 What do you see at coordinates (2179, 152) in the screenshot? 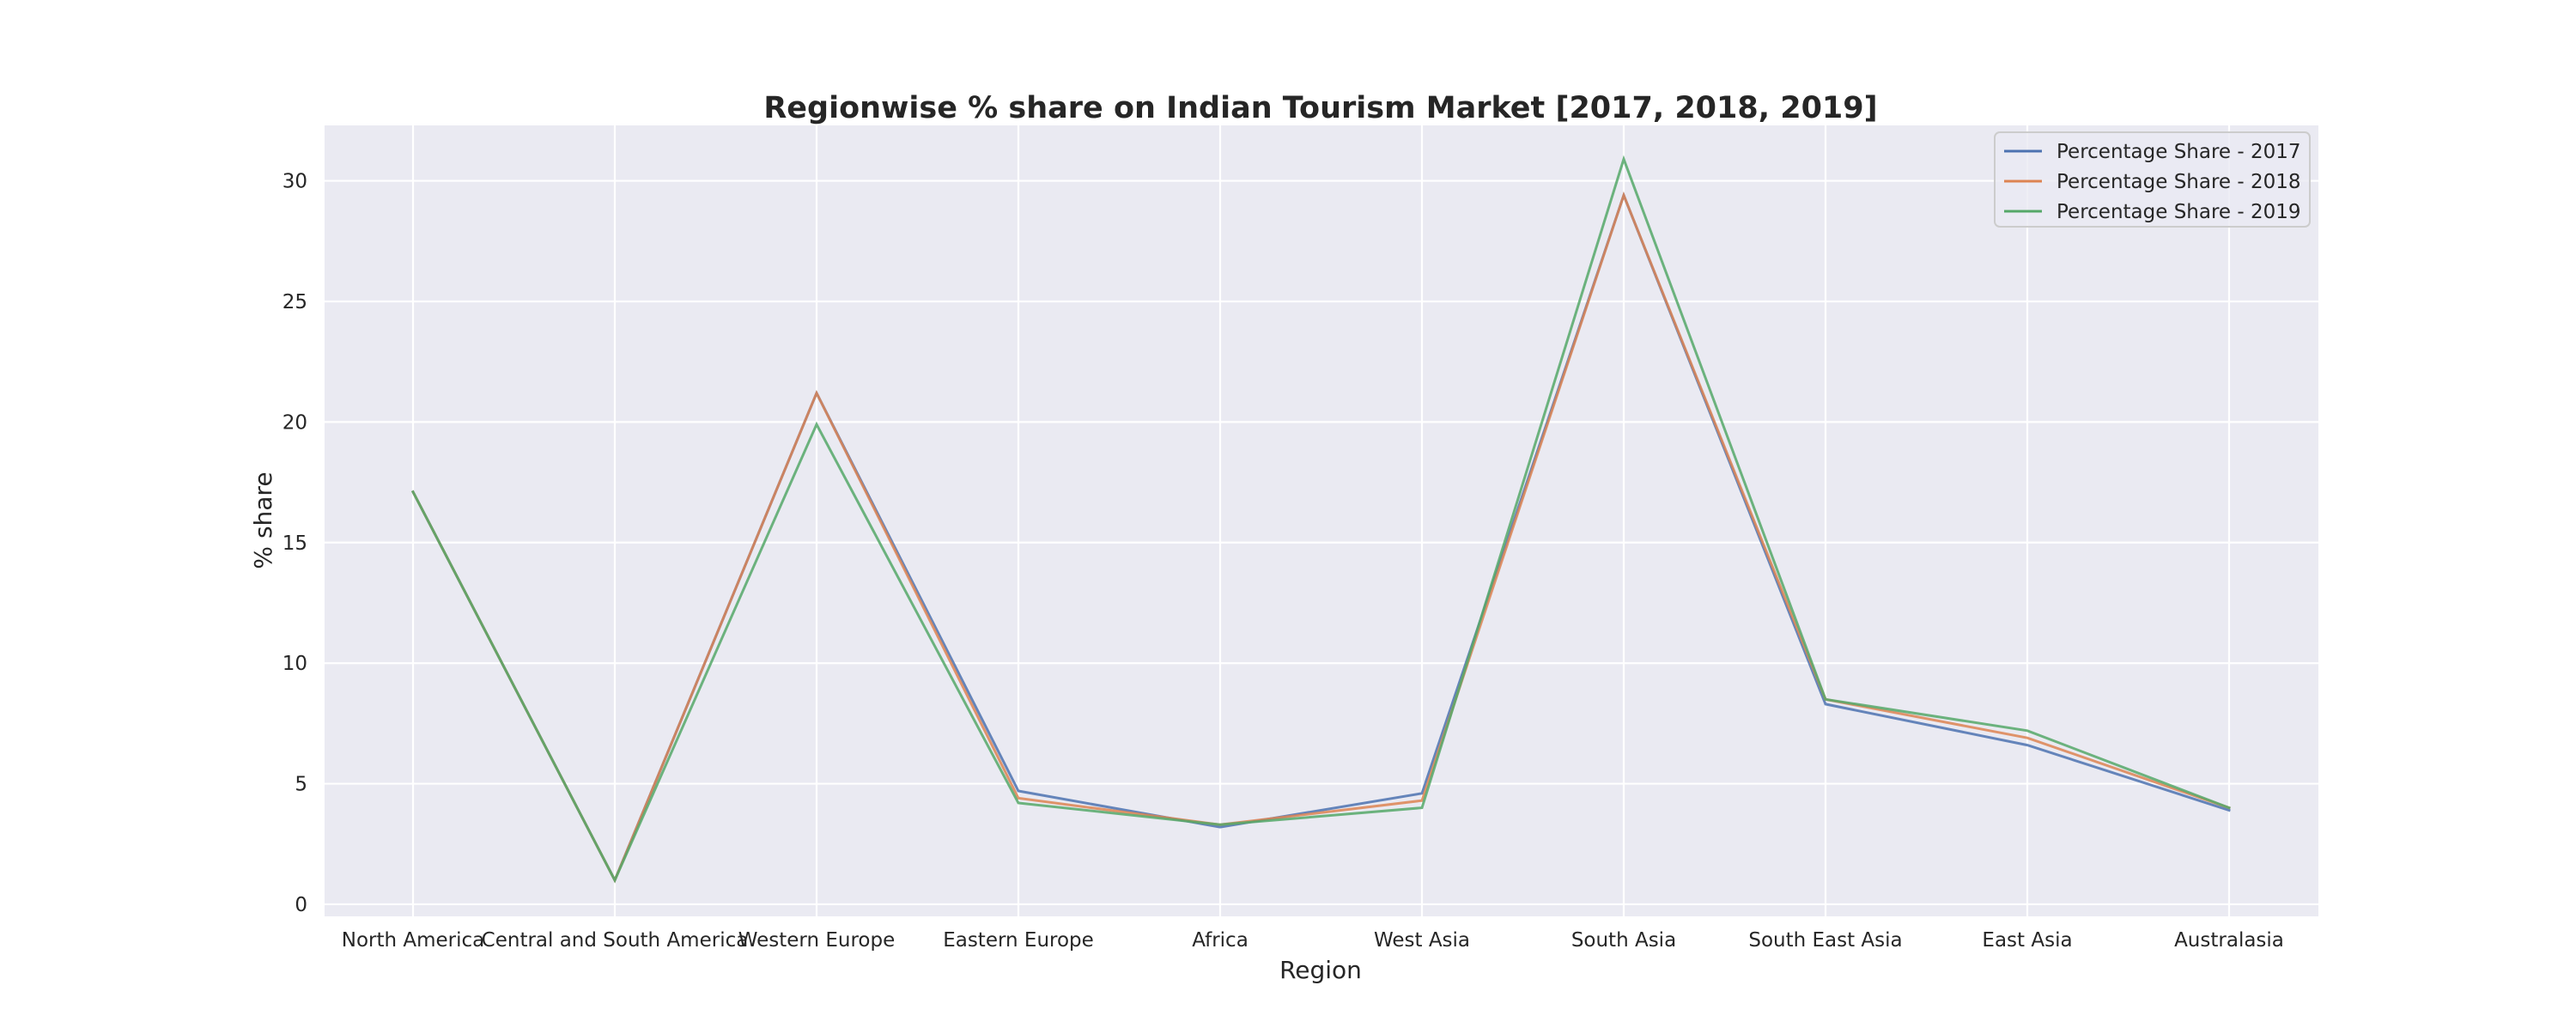
I see `legend-entry: Percentage Share - 2017` at bounding box center [2179, 152].